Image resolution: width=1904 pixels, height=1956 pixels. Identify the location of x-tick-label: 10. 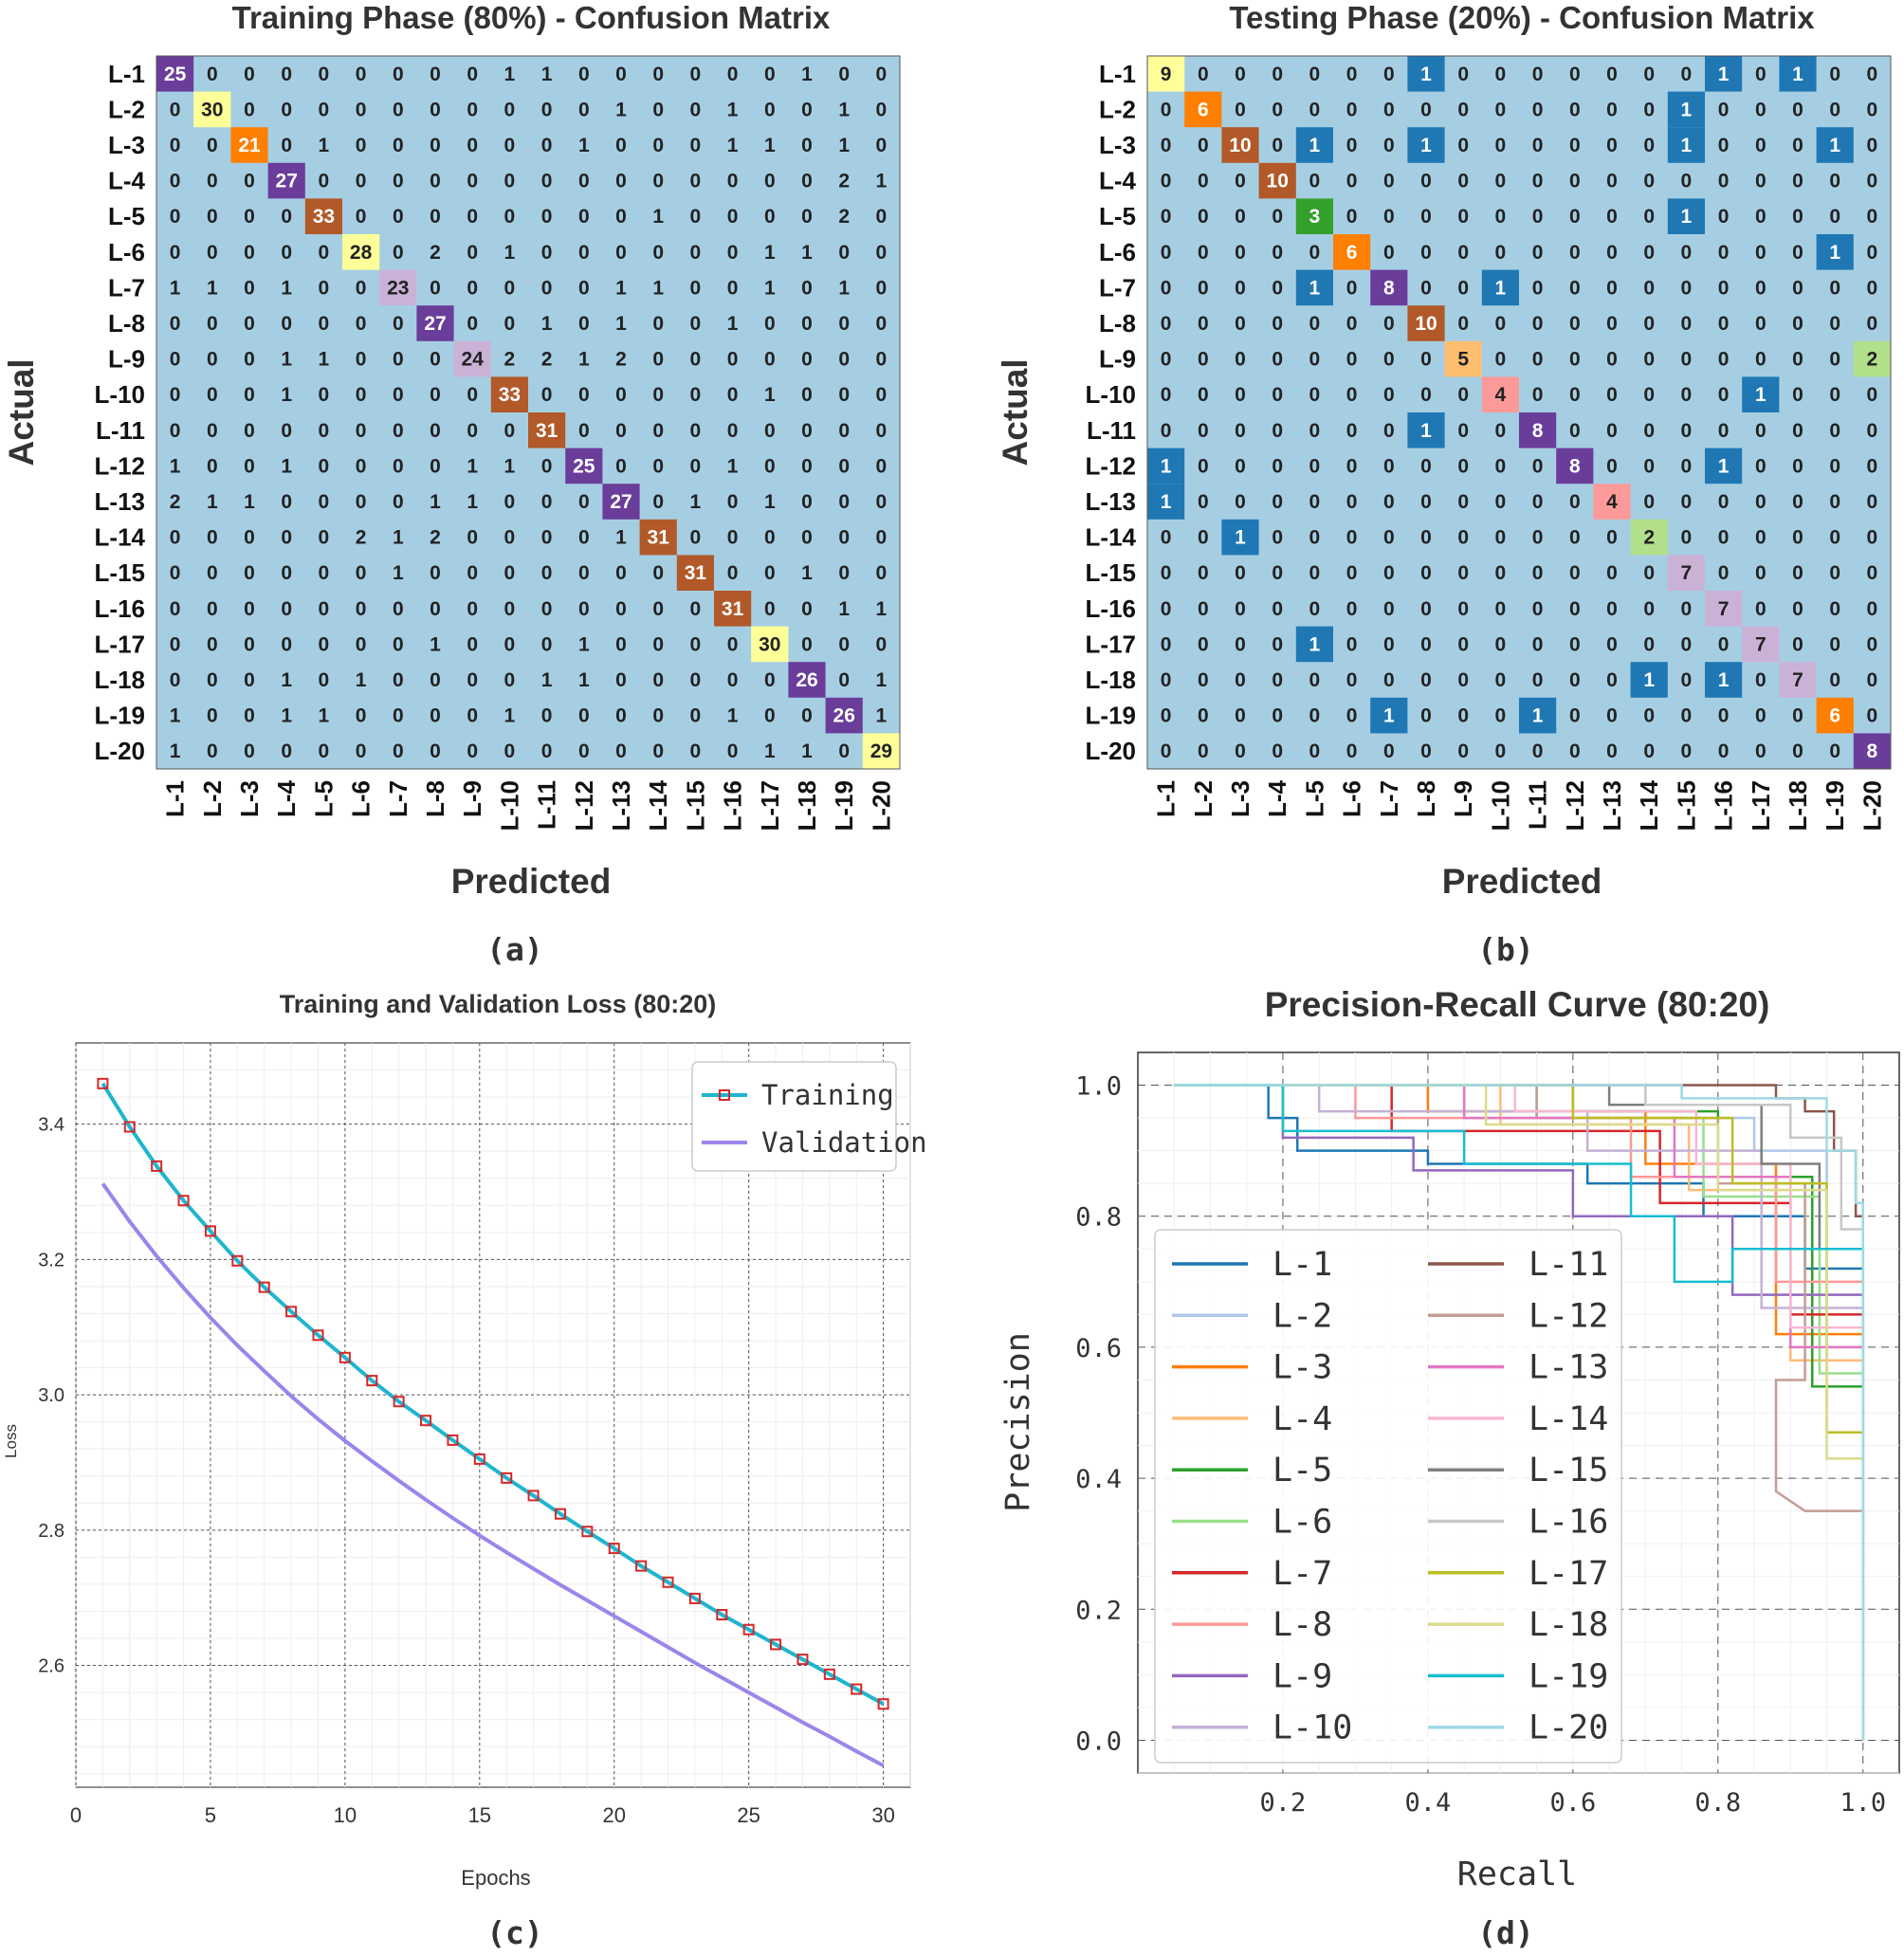
(346, 1815).